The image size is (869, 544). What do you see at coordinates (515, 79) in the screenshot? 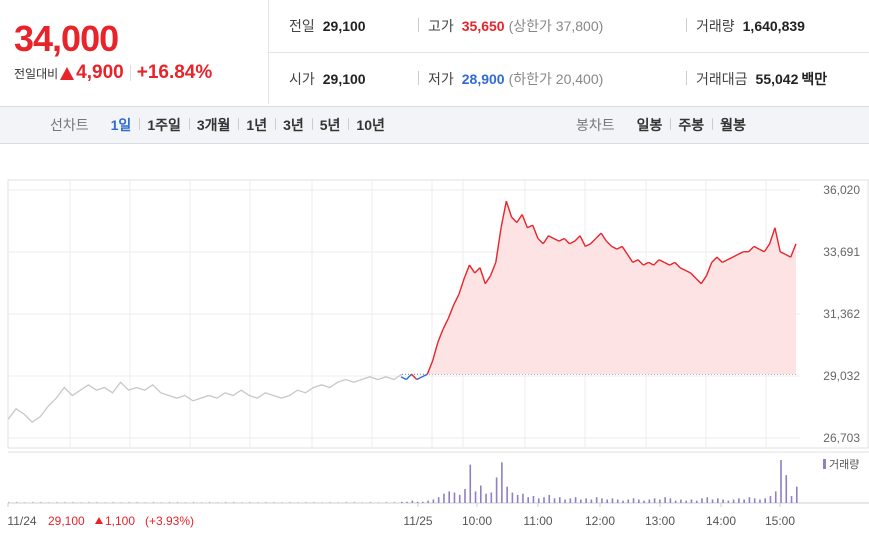
I see `stat-low: 저가 28,900 (하한가 20,400)` at bounding box center [515, 79].